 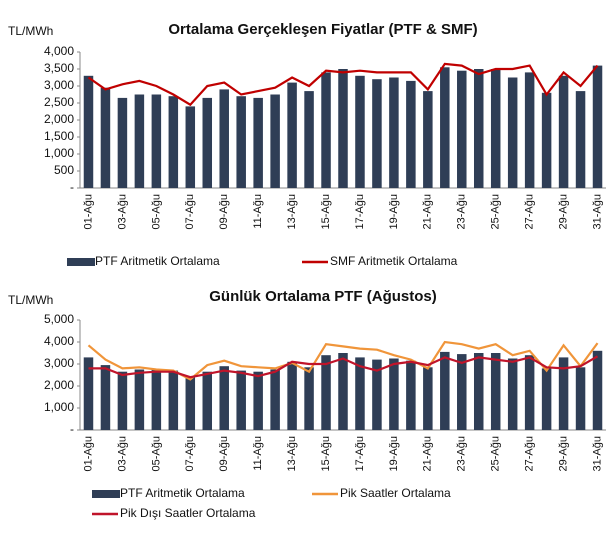 What do you see at coordinates (156, 211) in the screenshot?
I see `x-tick-label: 05-Ağu` at bounding box center [156, 211].